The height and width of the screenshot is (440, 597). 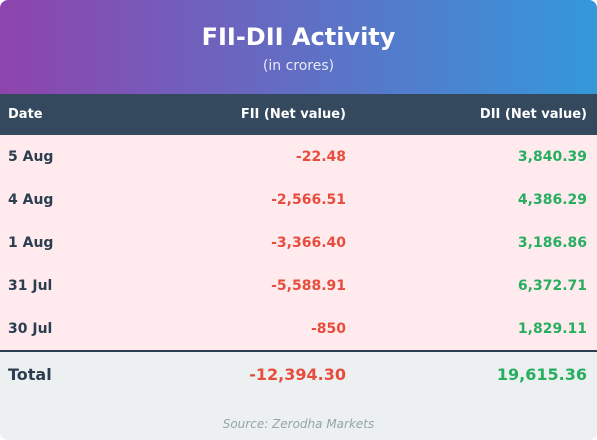 What do you see at coordinates (298, 328) in the screenshot?
I see `table-row: 30 Jul -850 1,829.11` at bounding box center [298, 328].